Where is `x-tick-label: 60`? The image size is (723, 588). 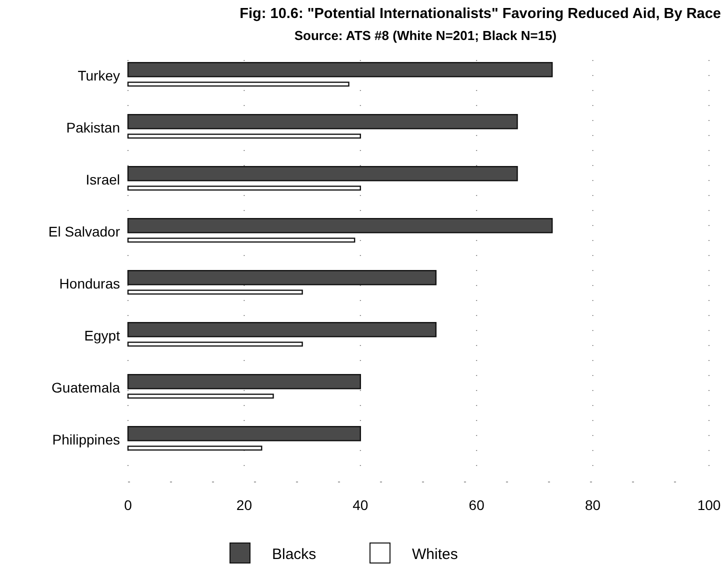 x-tick-label: 60 is located at coordinates (476, 505).